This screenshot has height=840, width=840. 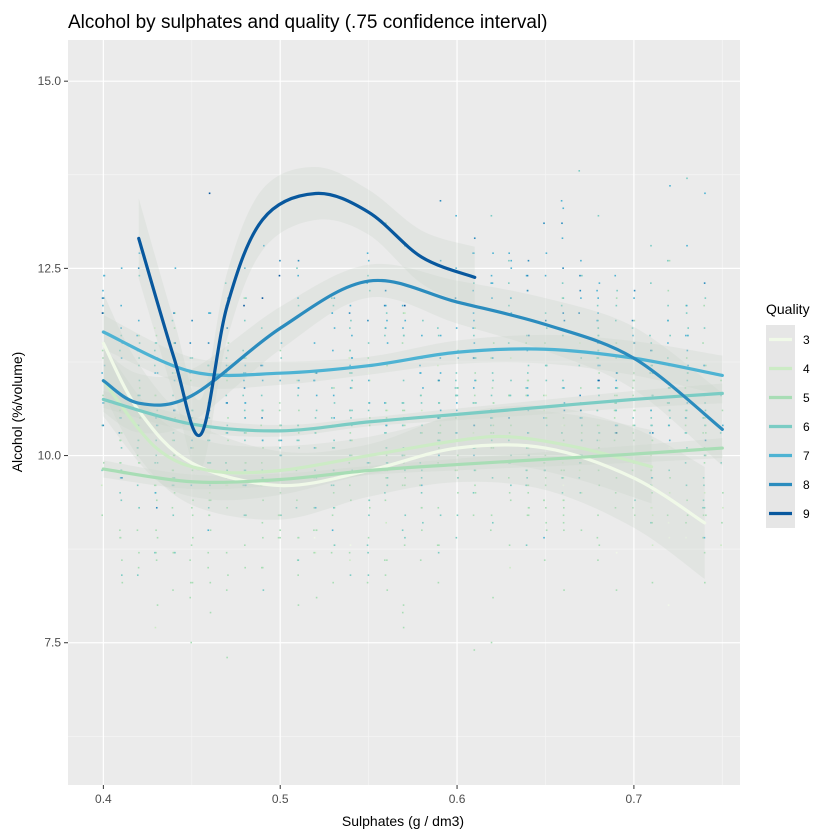 I want to click on y-tick-label: 12.5, so click(x=50, y=268).